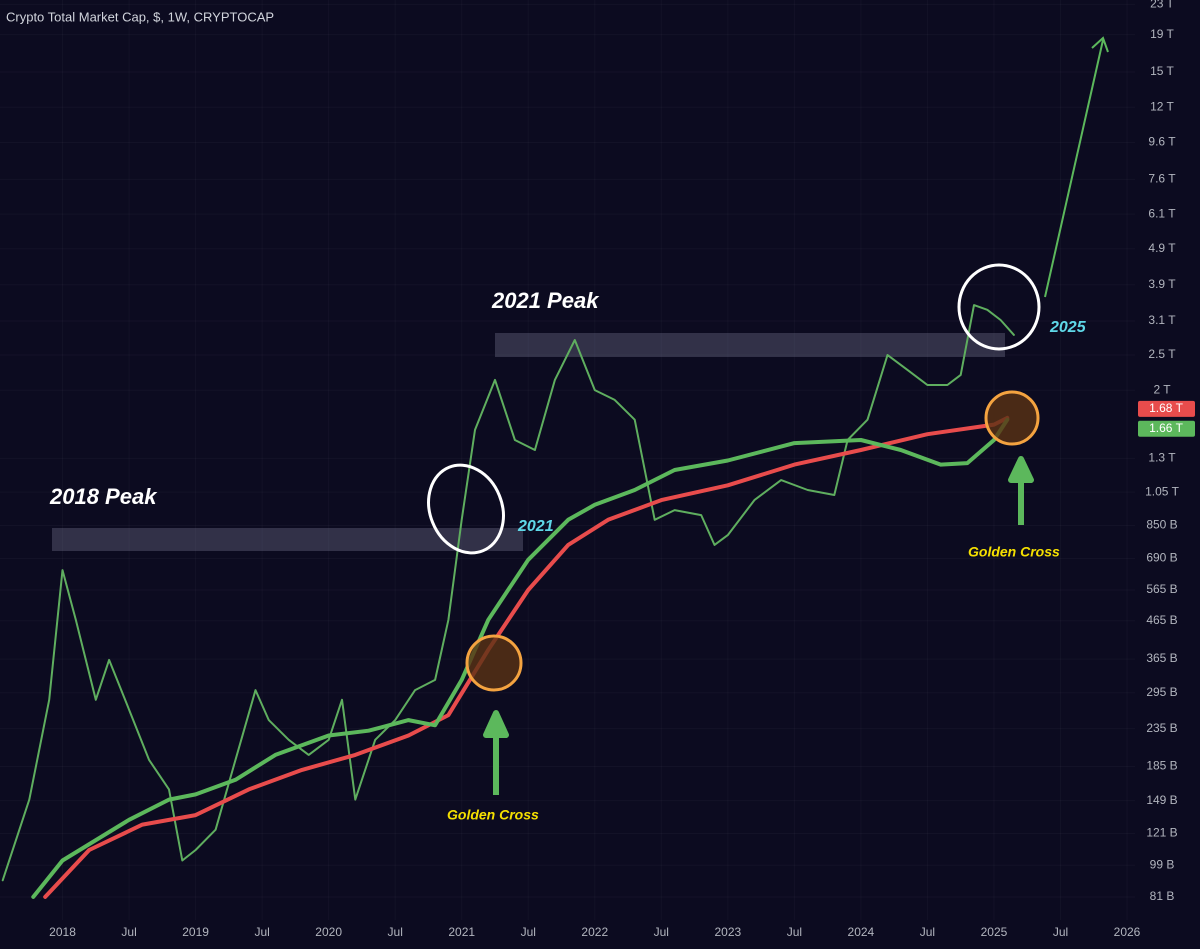  Describe the element at coordinates (861, 932) in the screenshot. I see `x-tick-label: 2024` at that location.